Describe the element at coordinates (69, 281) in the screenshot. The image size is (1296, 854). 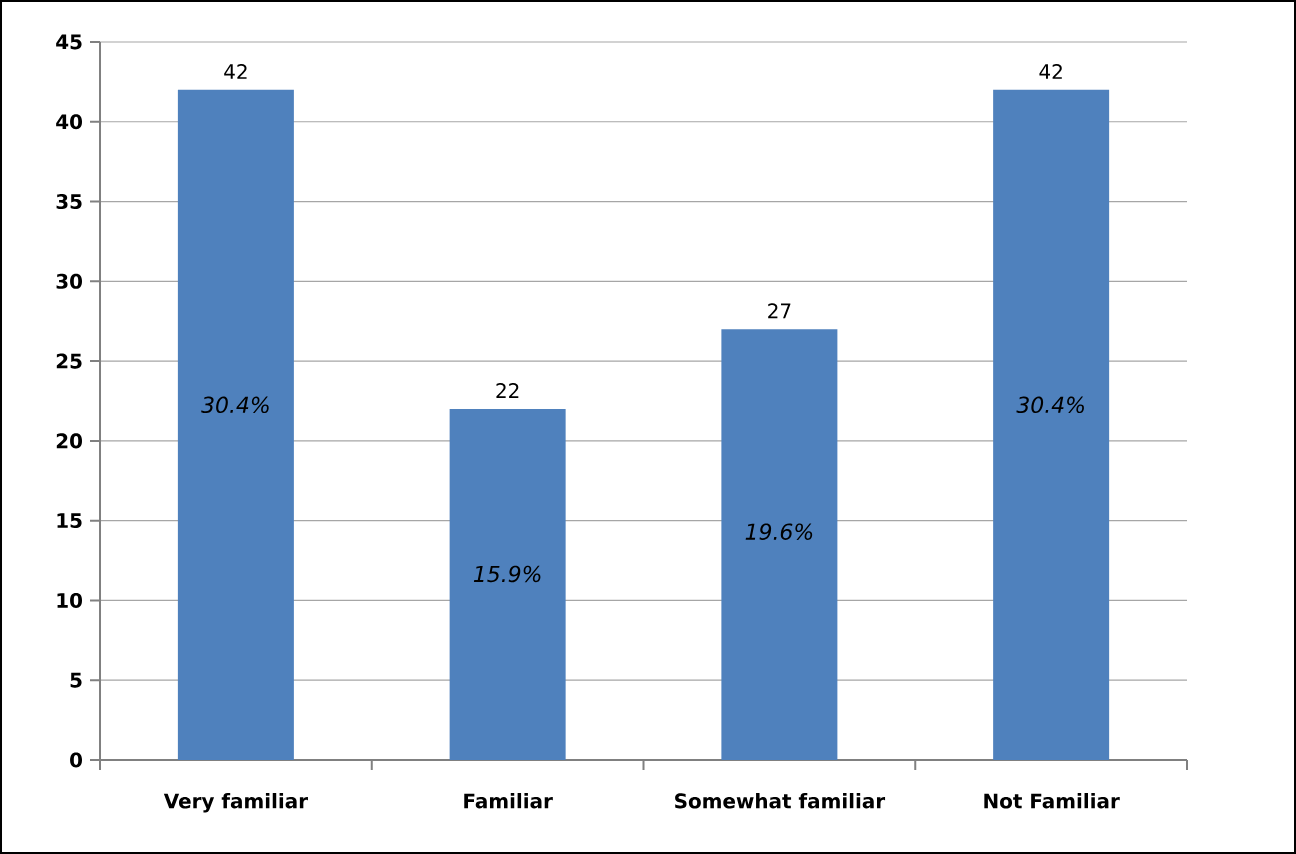
I see `y-tick-label: 30` at that location.